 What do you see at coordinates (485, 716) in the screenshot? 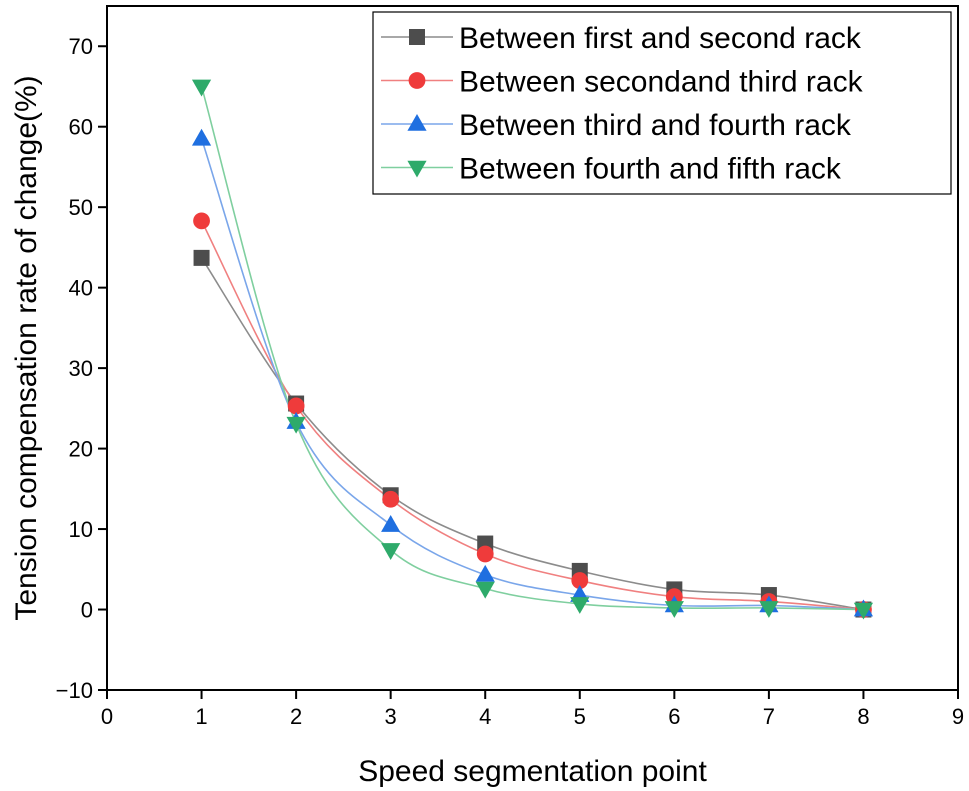
I see `x-tick-label: 4` at bounding box center [485, 716].